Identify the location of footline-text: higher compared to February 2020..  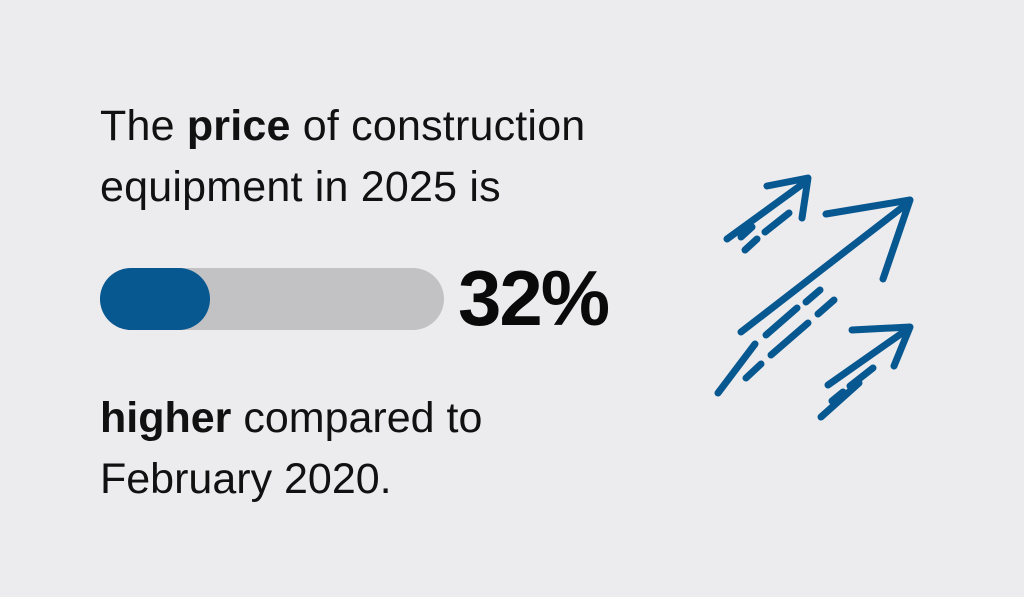
(380, 449).